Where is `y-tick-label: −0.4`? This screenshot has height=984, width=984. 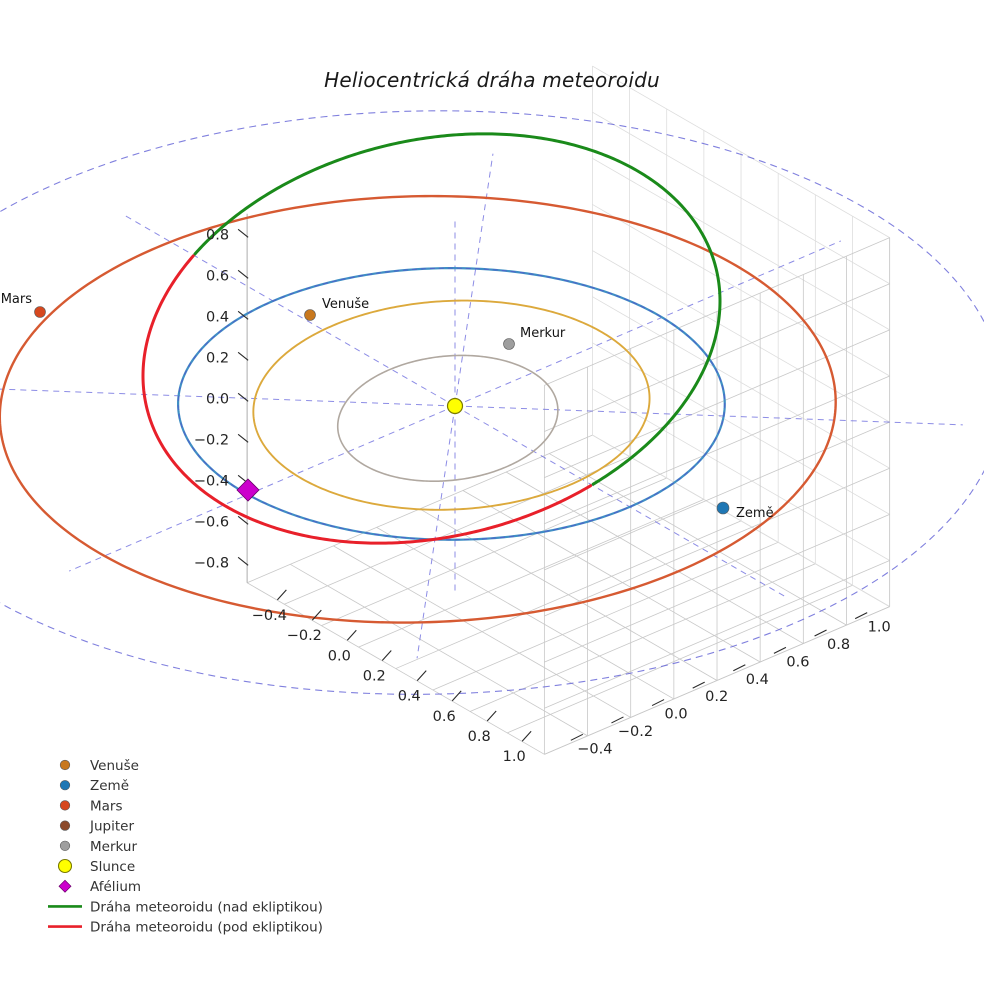 y-tick-label: −0.4 is located at coordinates (594, 749).